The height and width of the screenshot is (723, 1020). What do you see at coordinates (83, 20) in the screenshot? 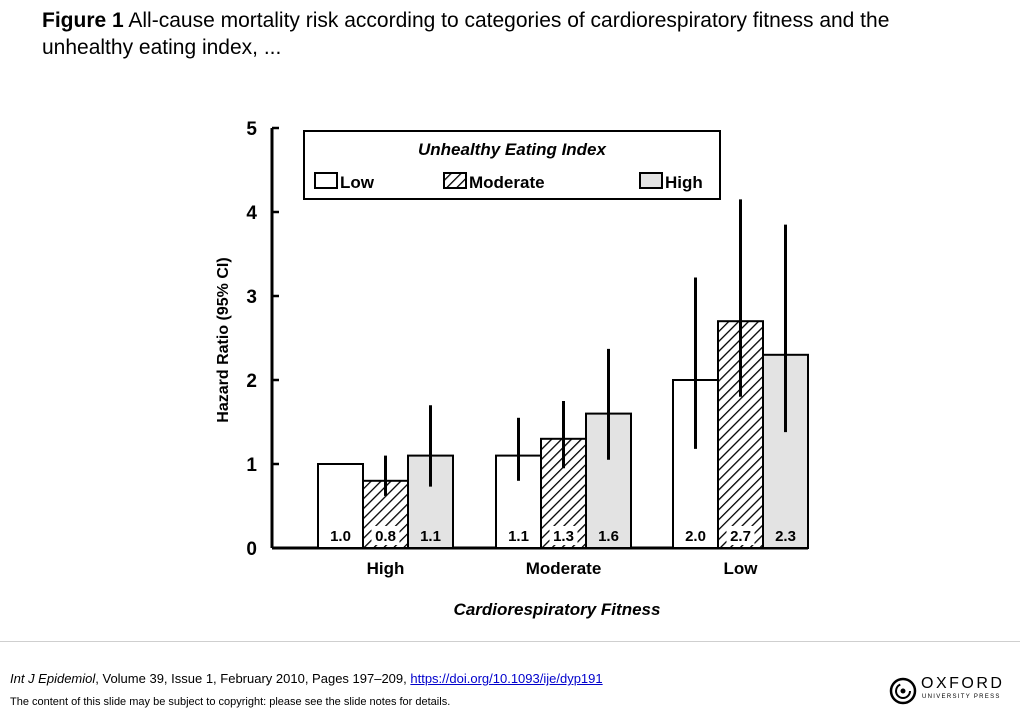
I see `figure-label: Figure 1` at bounding box center [83, 20].